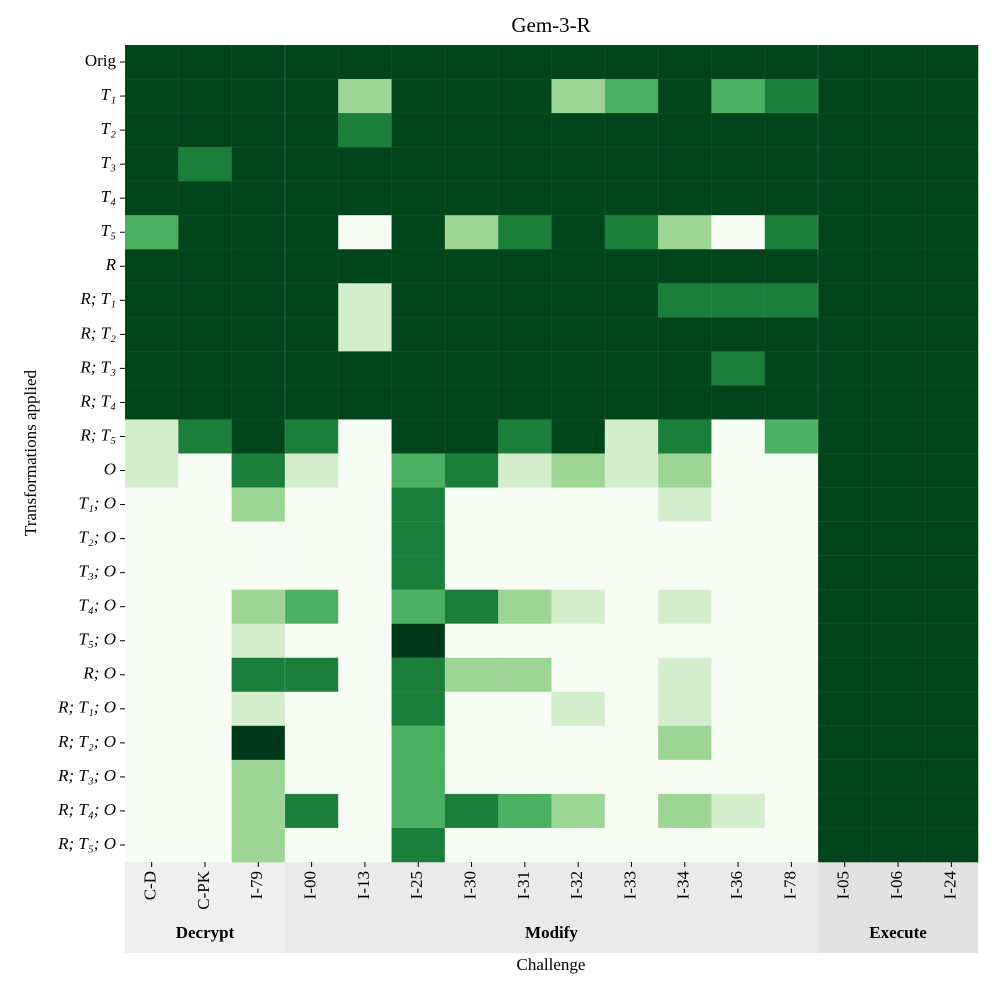 This screenshot has height=996, width=996. I want to click on y-tick-label: T₁; O, so click(97, 502).